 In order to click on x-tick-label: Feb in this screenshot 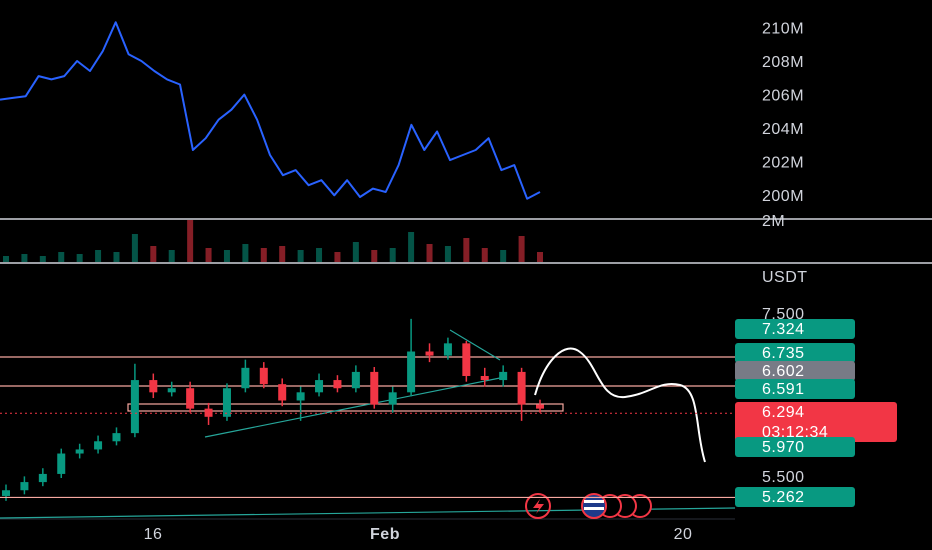, I will do `click(385, 534)`.